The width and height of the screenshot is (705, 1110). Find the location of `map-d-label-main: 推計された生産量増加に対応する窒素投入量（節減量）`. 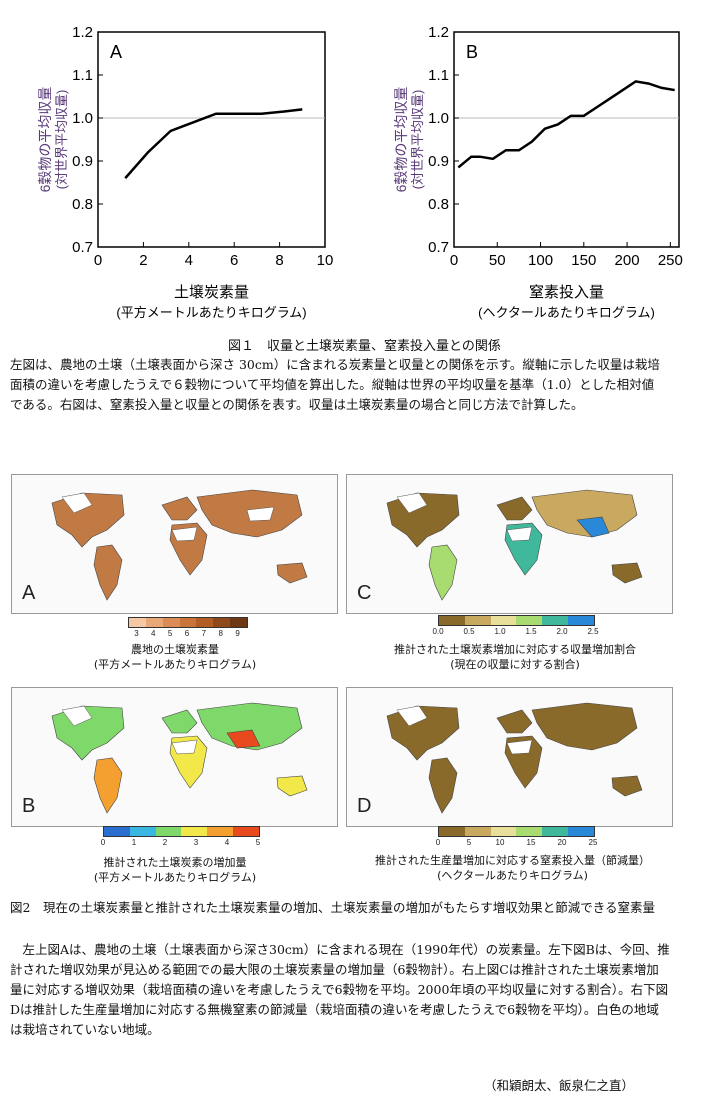

map-d-label-main: 推計された生産量増加に対応する窒素投入量（節減量） is located at coordinates (512, 860).